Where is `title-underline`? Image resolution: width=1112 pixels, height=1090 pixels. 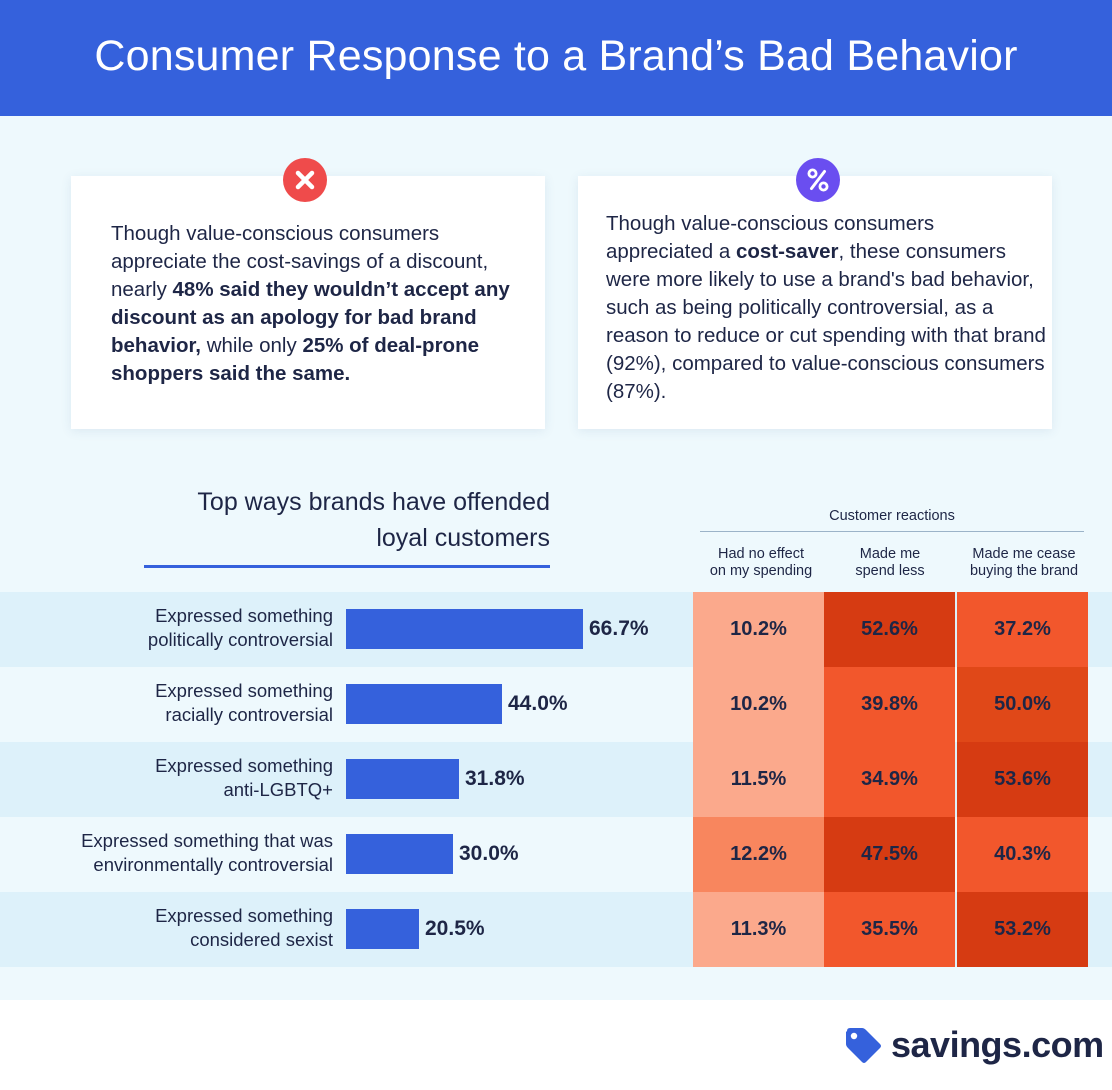 title-underline is located at coordinates (347, 566).